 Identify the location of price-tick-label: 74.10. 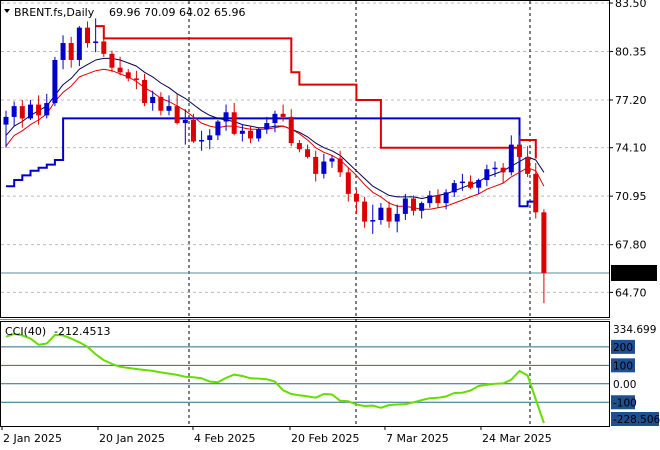
(631, 148).